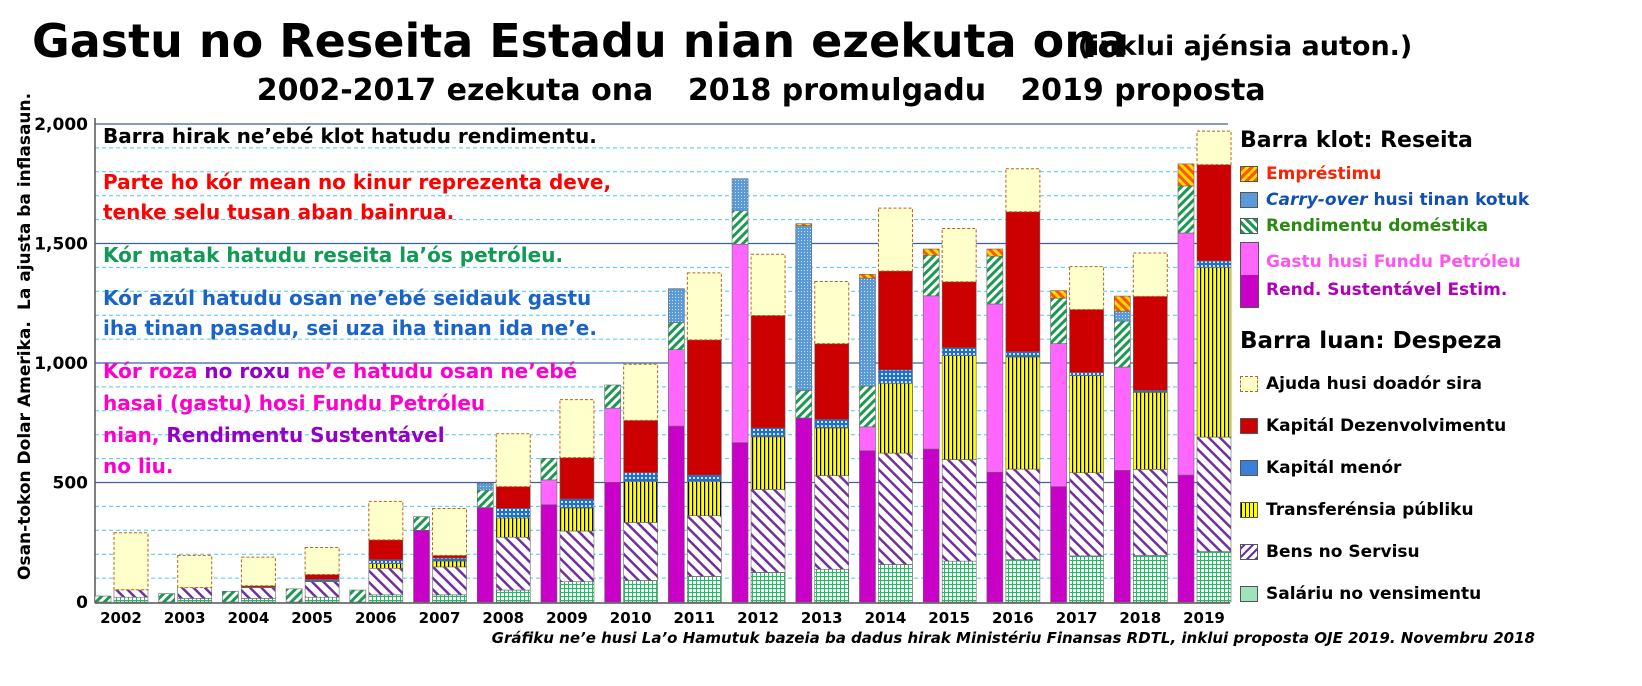 Image resolution: width=1642 pixels, height=686 pixels. Describe the element at coordinates (895, 583) in the screenshot. I see `expenditure-bar-sal-2014` at that location.